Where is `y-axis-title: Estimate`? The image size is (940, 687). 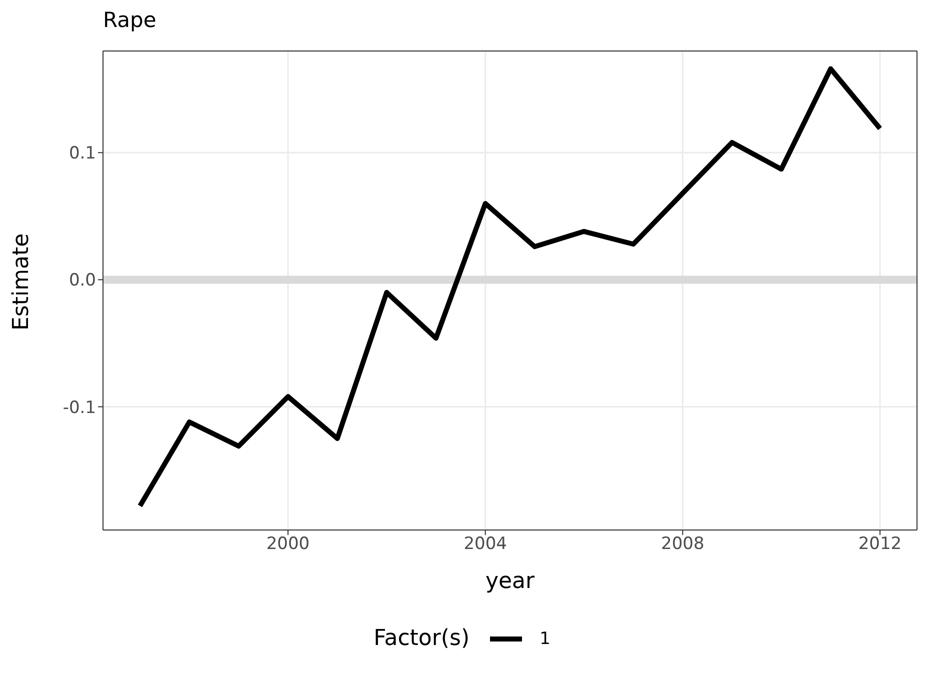
y-axis-title: Estimate is located at coordinates (21, 281).